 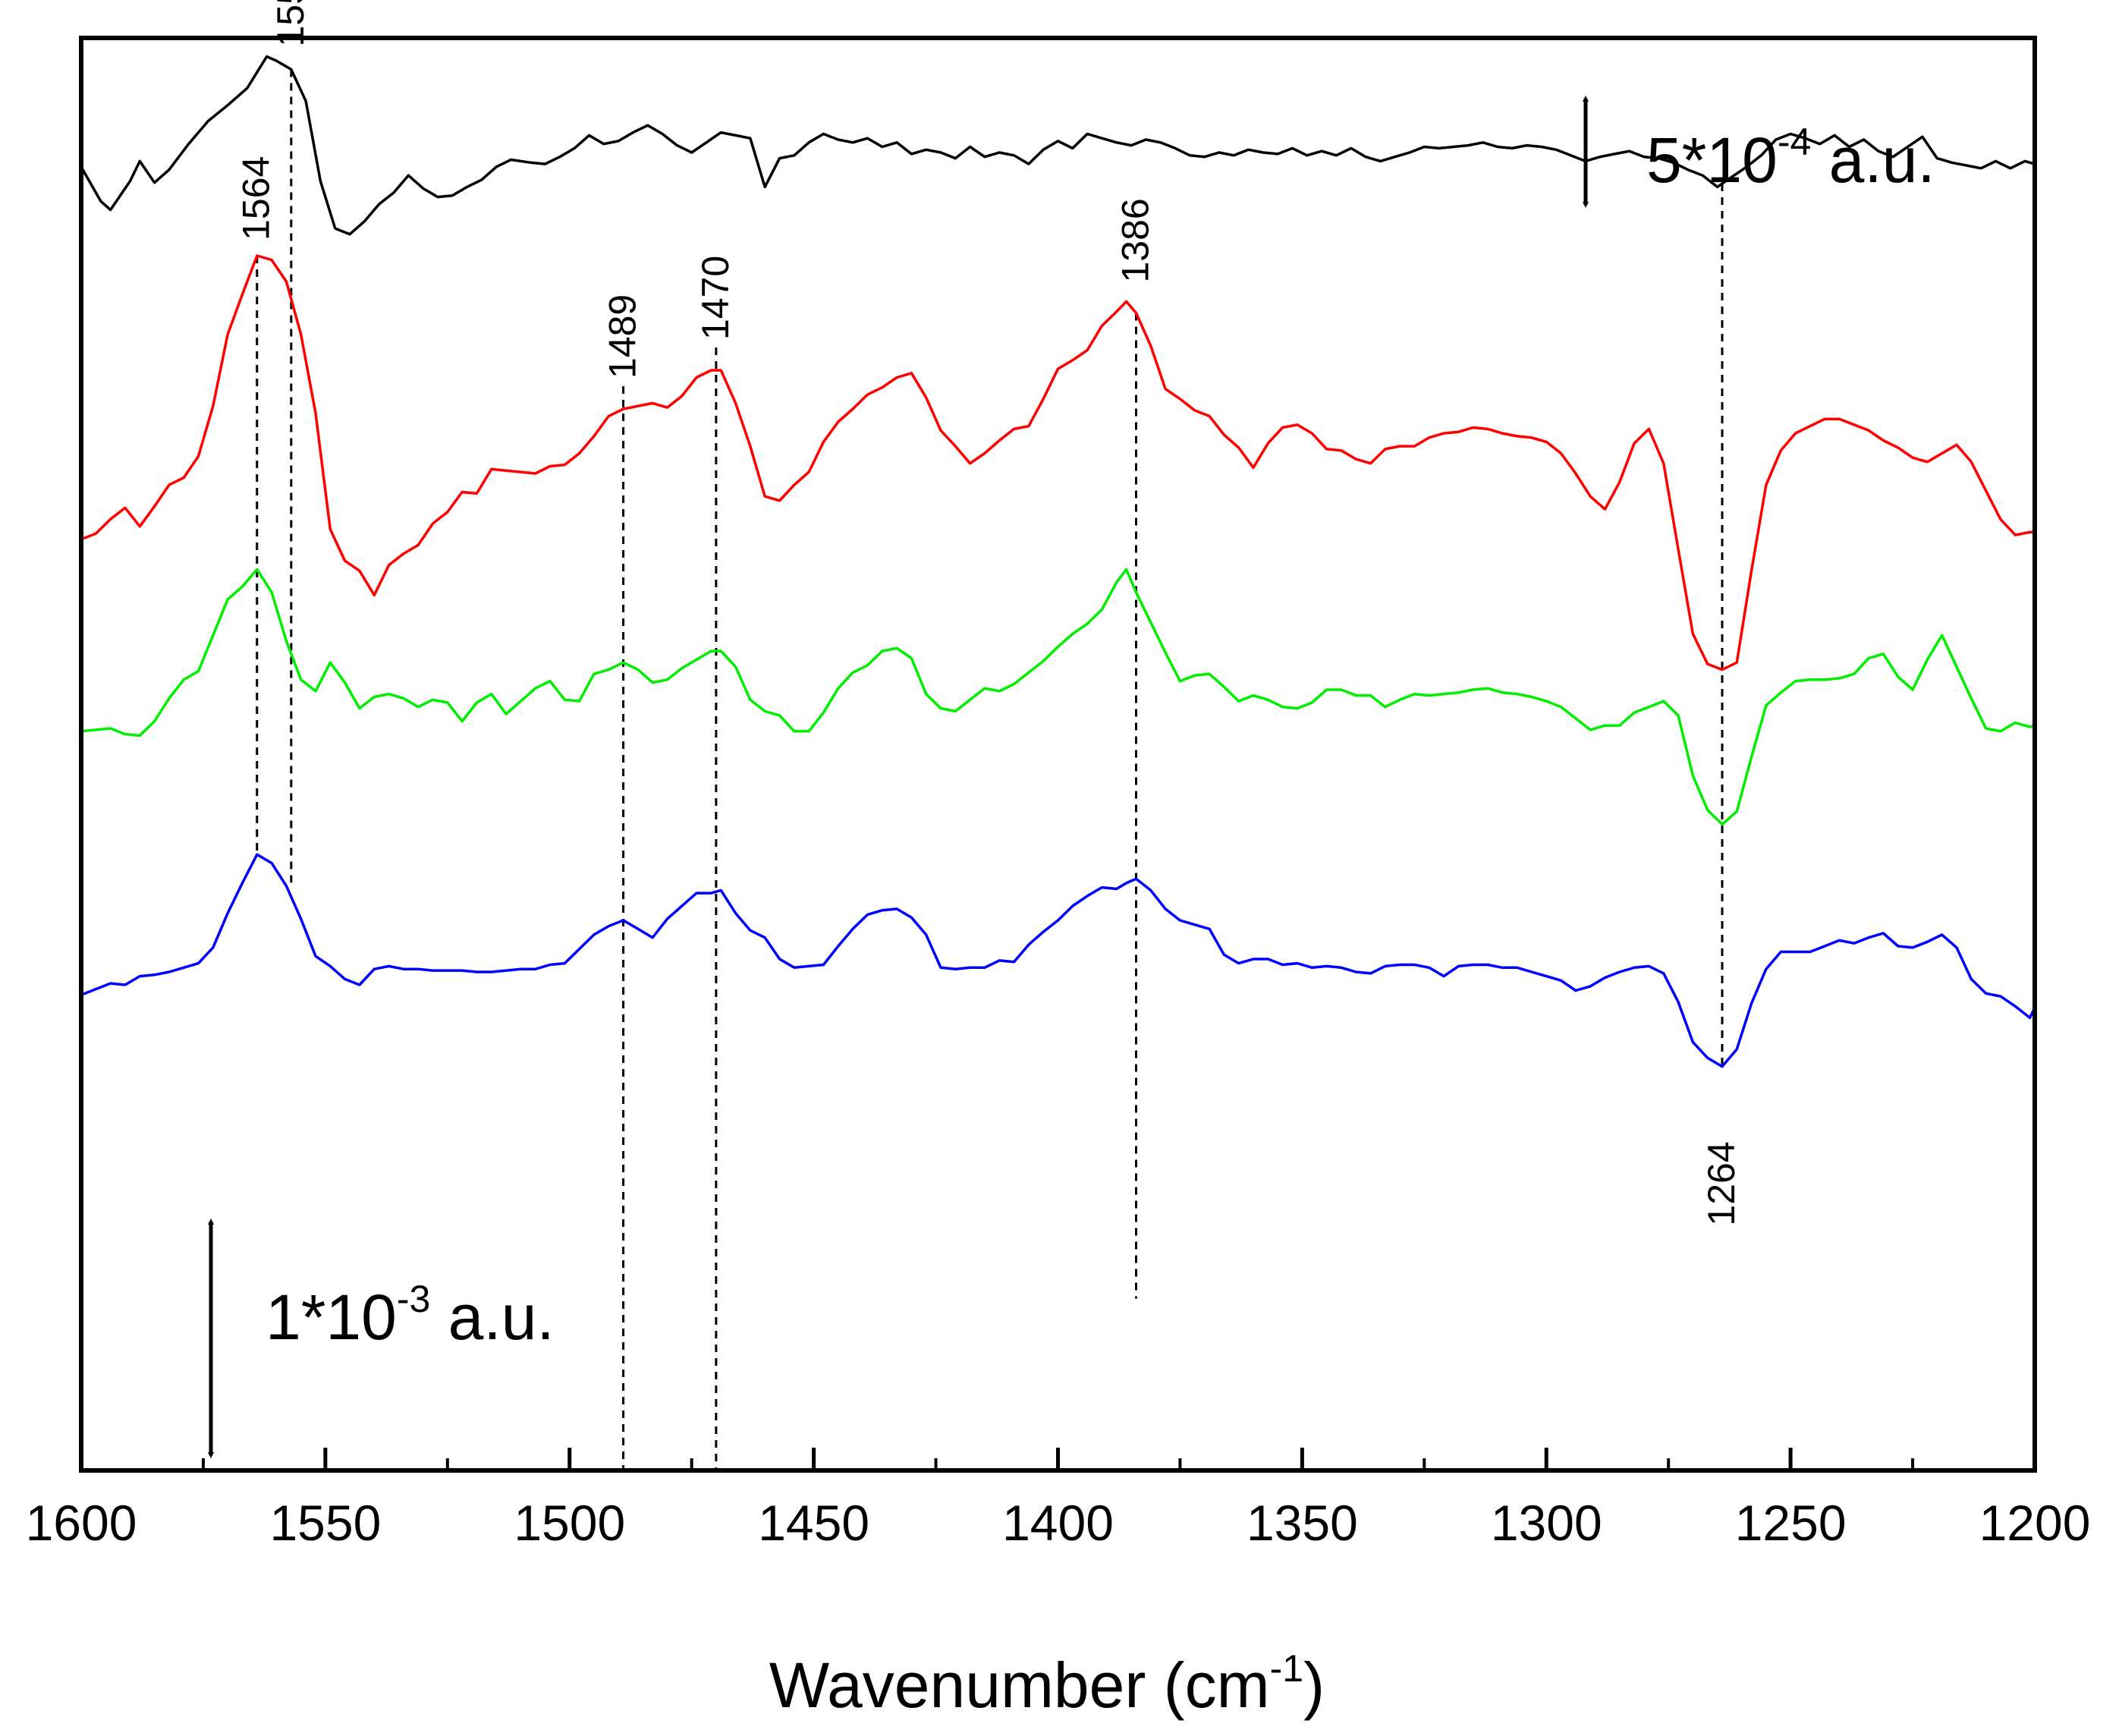 What do you see at coordinates (325, 1523) in the screenshot?
I see `x-tick-label: 1550` at bounding box center [325, 1523].